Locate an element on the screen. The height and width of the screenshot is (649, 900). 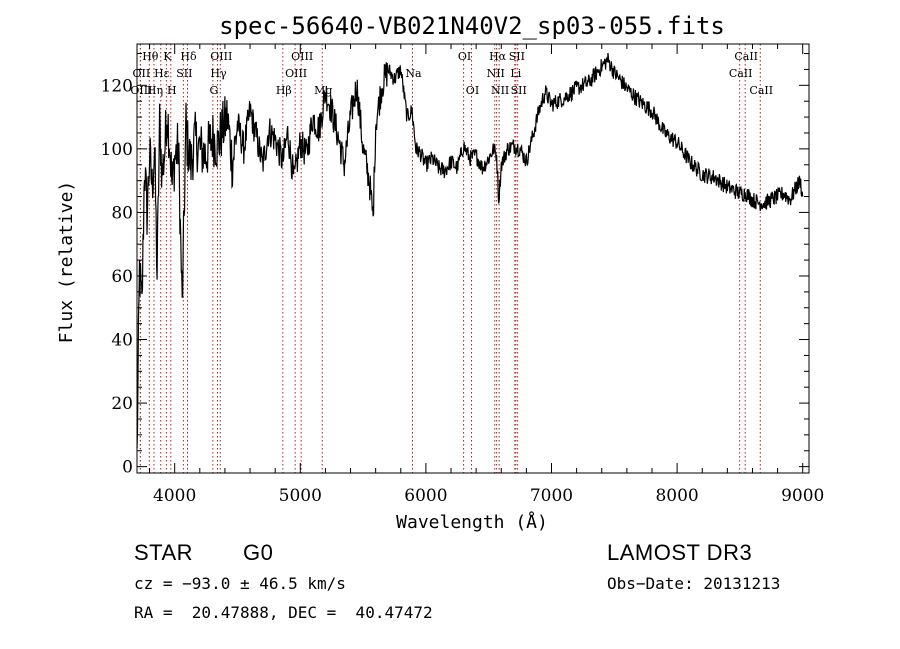
y-tick-label-4: 80 is located at coordinates (122, 213).